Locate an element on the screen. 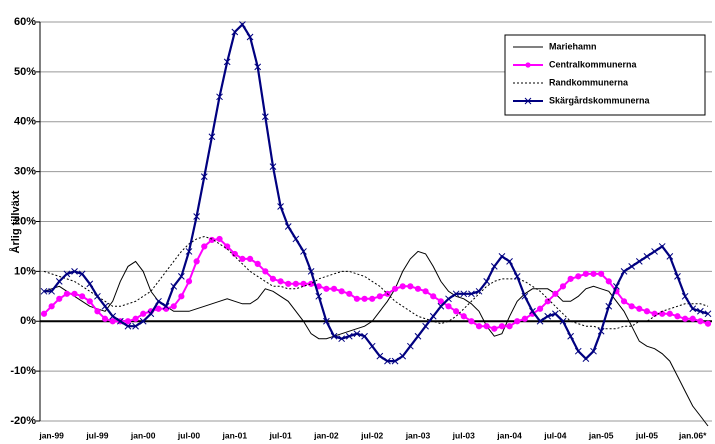  y-tick-label: 60% is located at coordinates (25, 22).